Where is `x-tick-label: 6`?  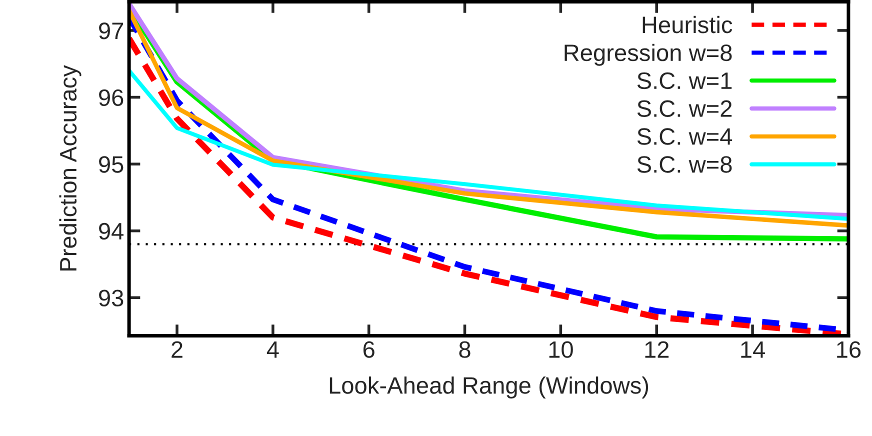 x-tick-label: 6 is located at coordinates (368, 349).